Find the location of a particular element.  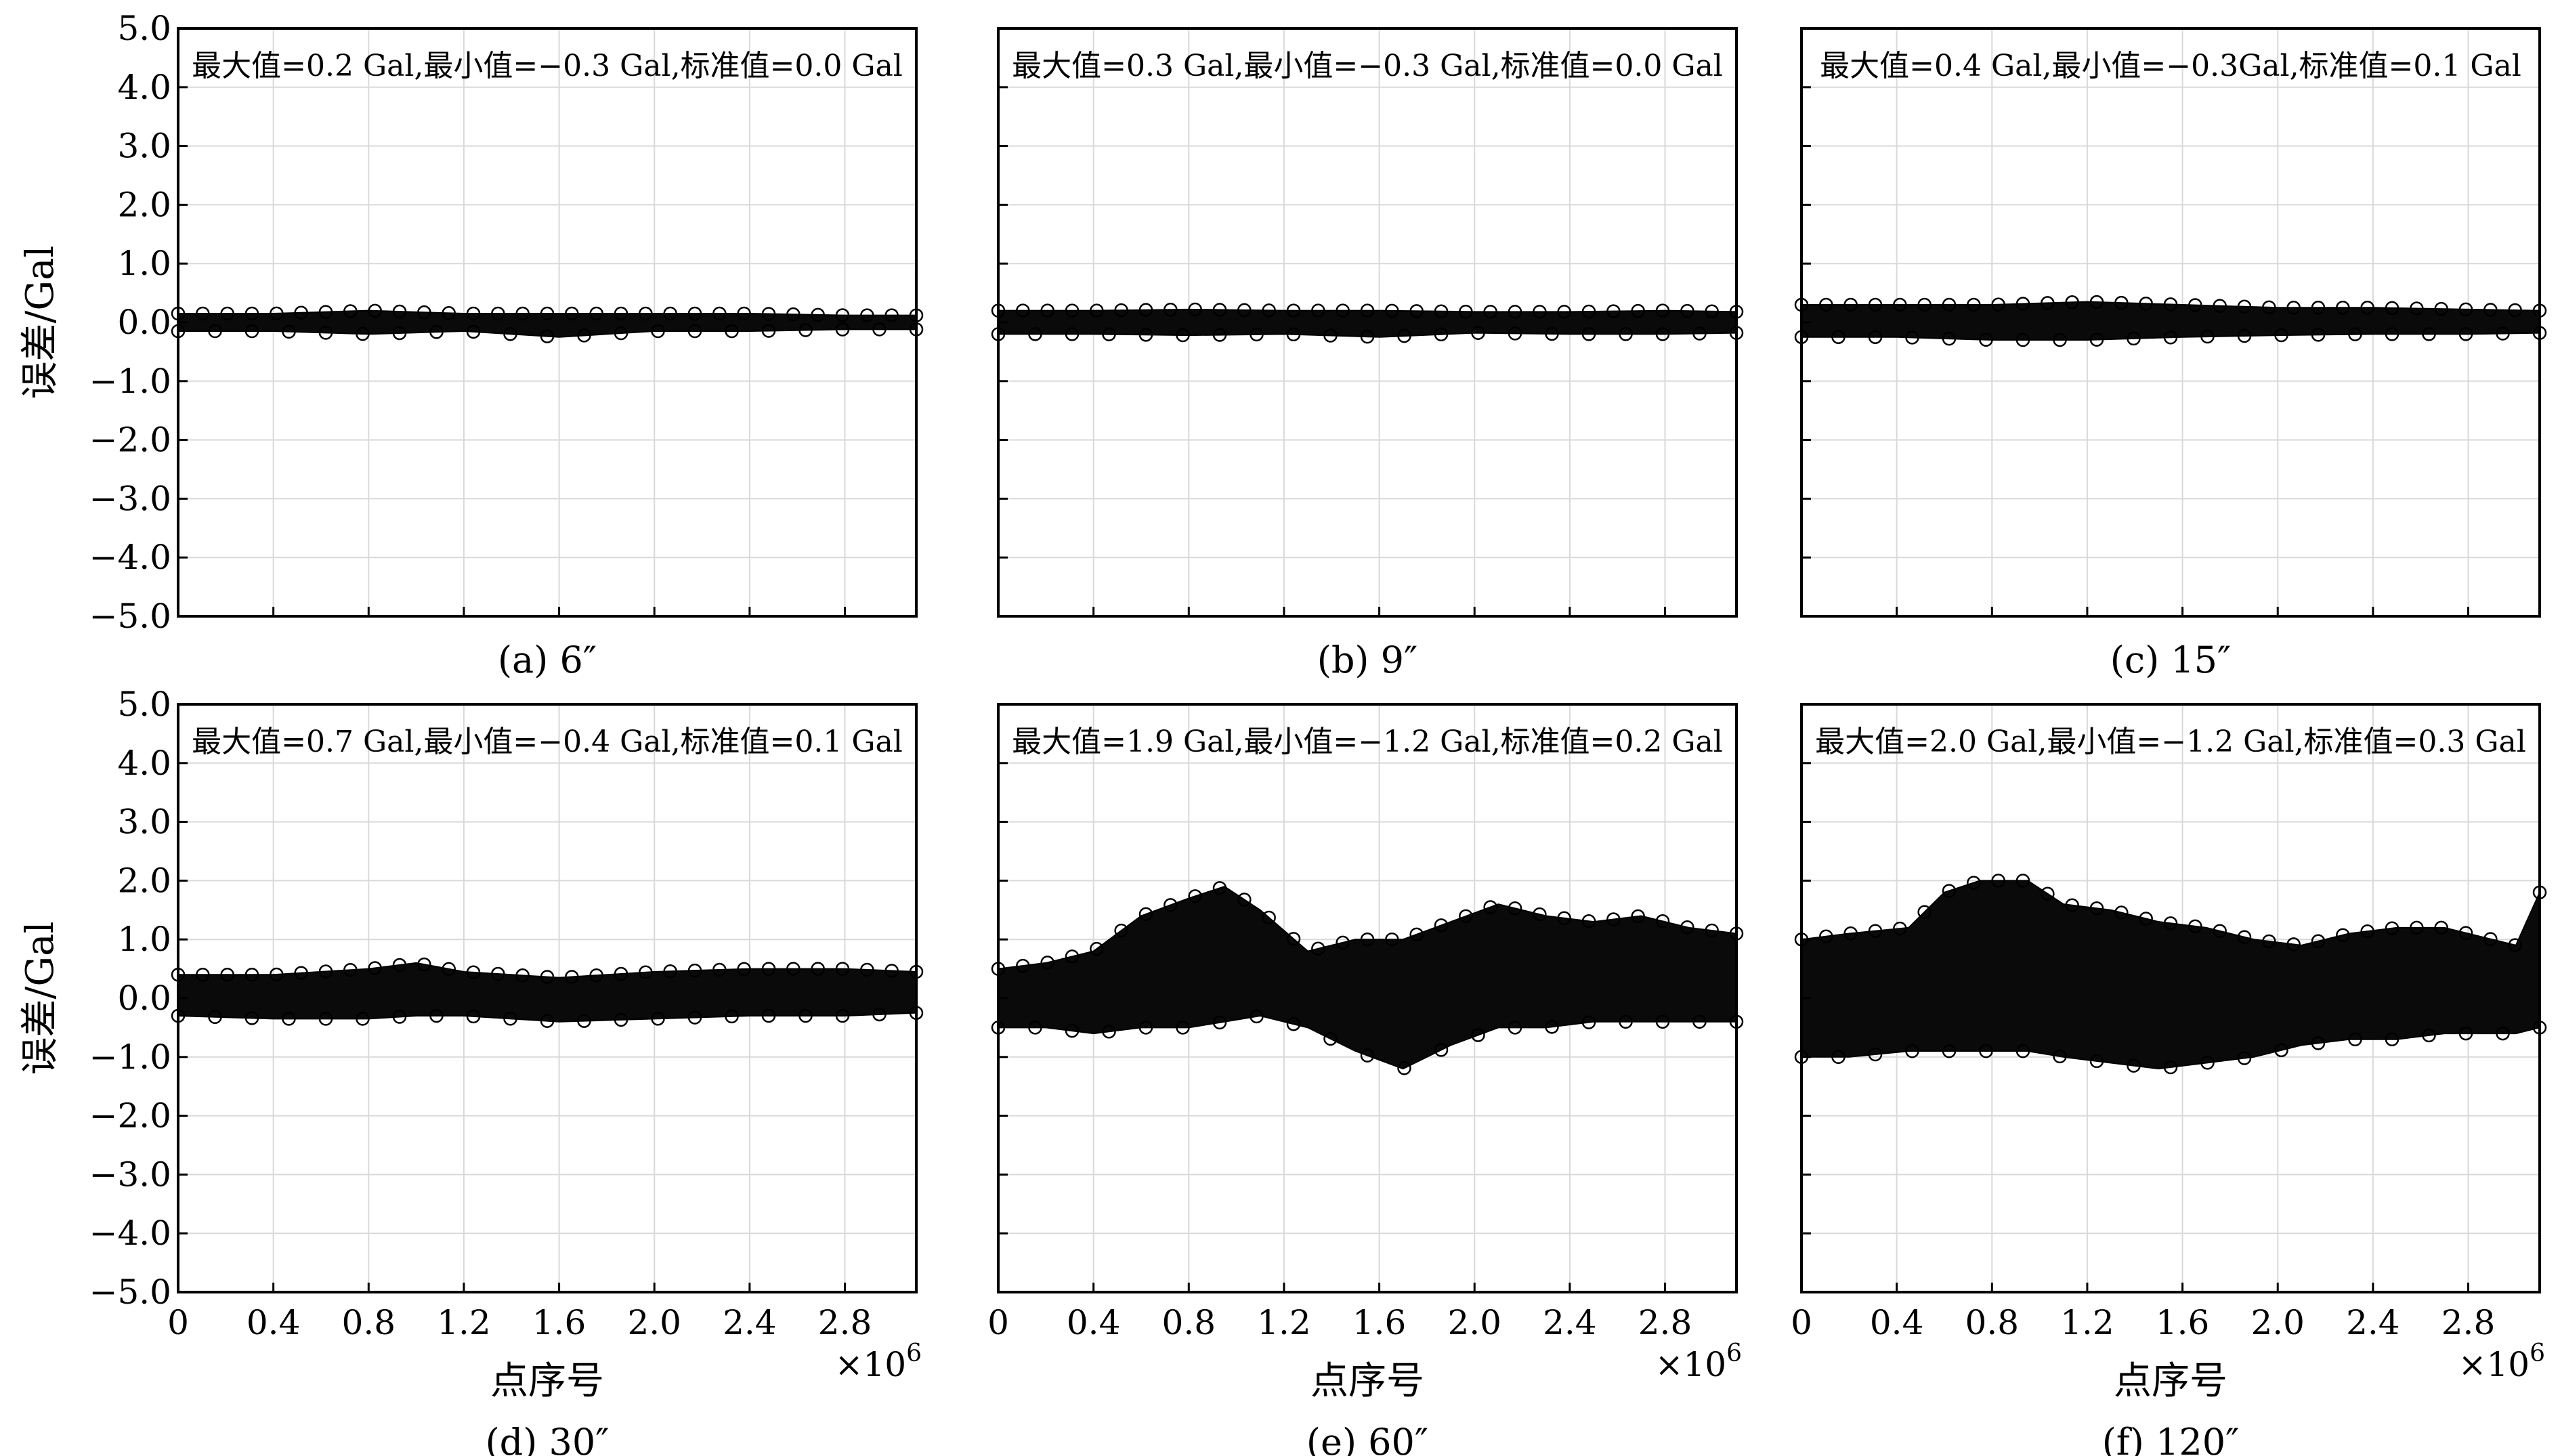

y-tick-label: 4.0 is located at coordinates (144, 87).